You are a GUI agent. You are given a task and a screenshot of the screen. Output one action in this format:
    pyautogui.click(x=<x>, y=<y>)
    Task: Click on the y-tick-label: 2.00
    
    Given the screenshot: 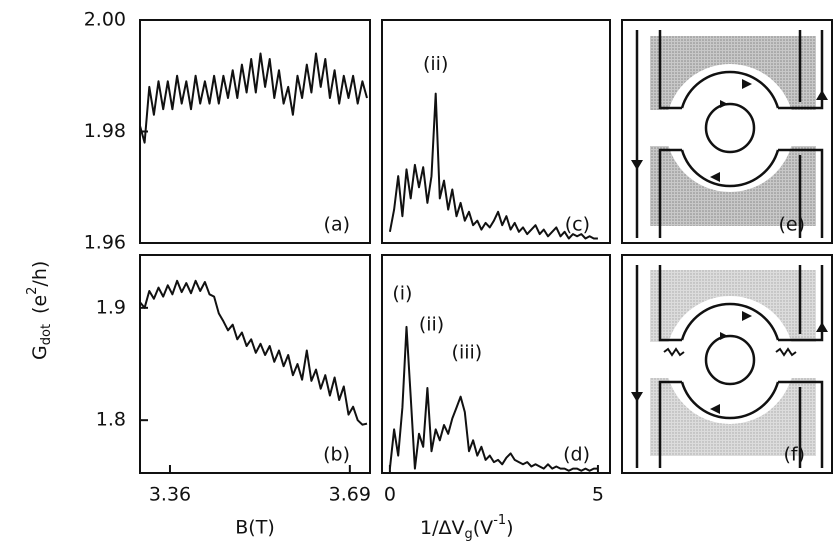 What is the action you would take?
    pyautogui.click(x=105, y=20)
    